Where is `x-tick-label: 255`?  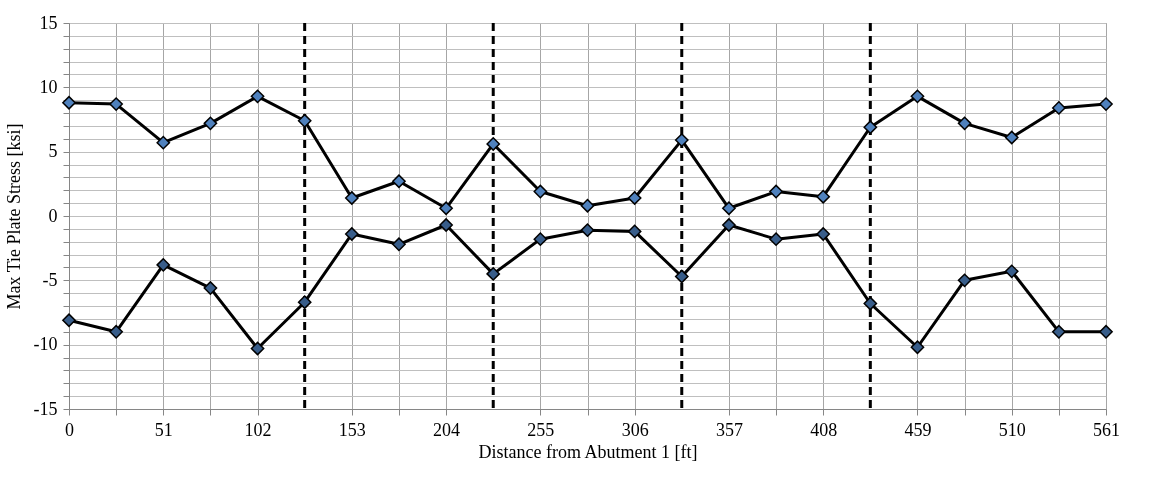
x-tick-label: 255 is located at coordinates (541, 429).